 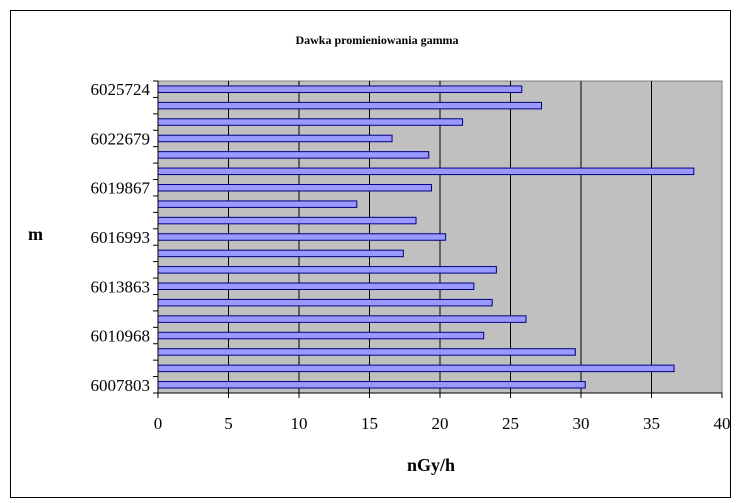 What do you see at coordinates (510, 423) in the screenshot?
I see `x-tick-label-25: 25` at bounding box center [510, 423].